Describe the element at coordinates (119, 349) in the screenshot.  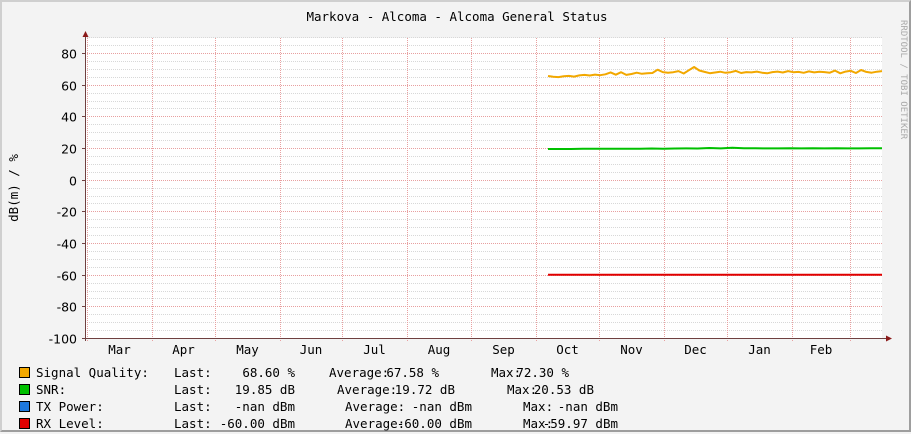
I see `x-tick-label: Mar` at that location.